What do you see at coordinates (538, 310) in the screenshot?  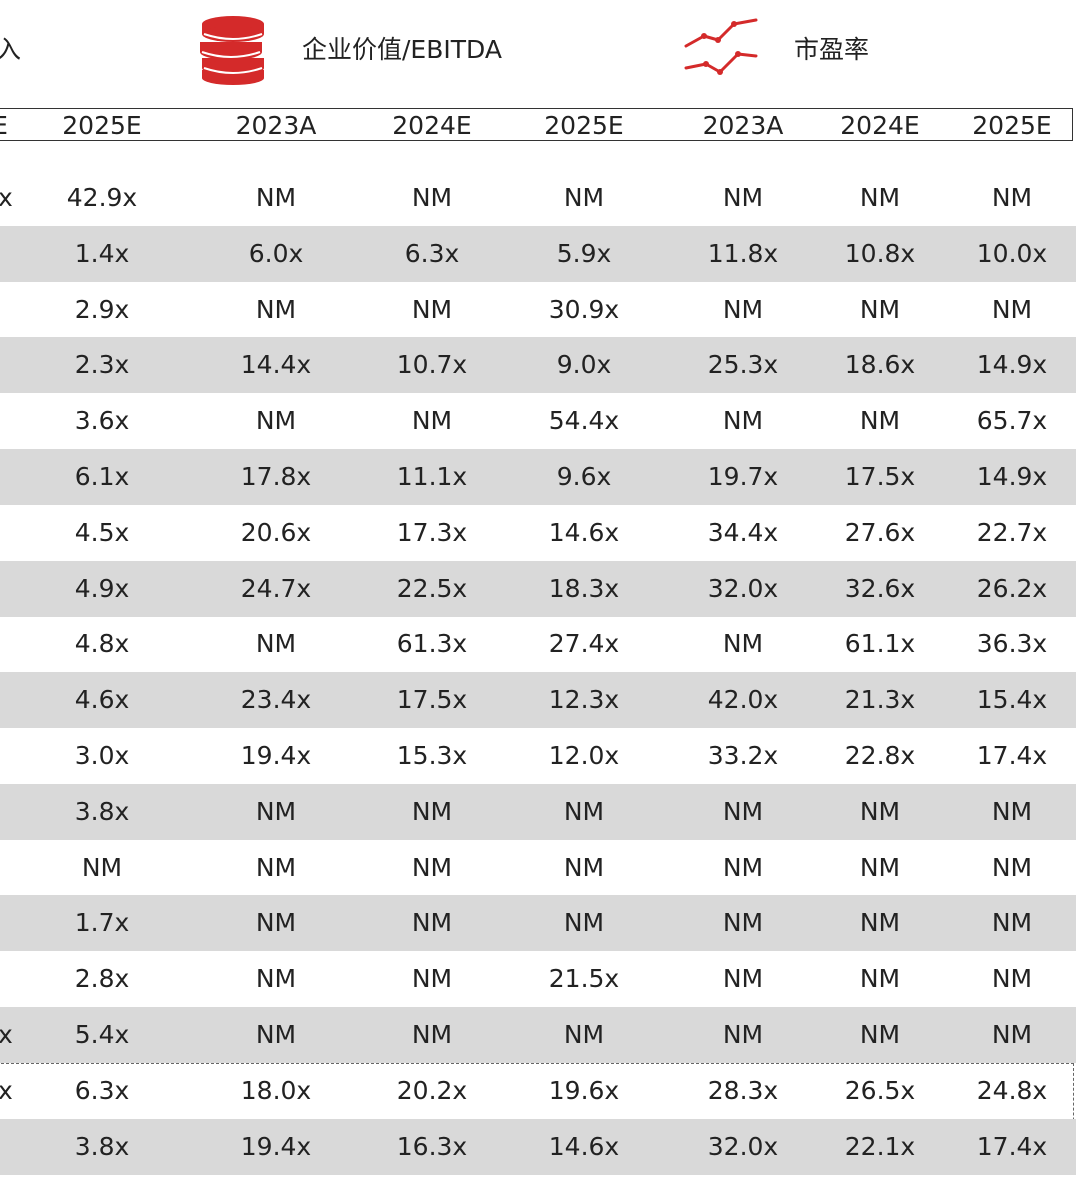 I see `table-row: 2.9x NM NM 30.9x NM NM NM` at bounding box center [538, 310].